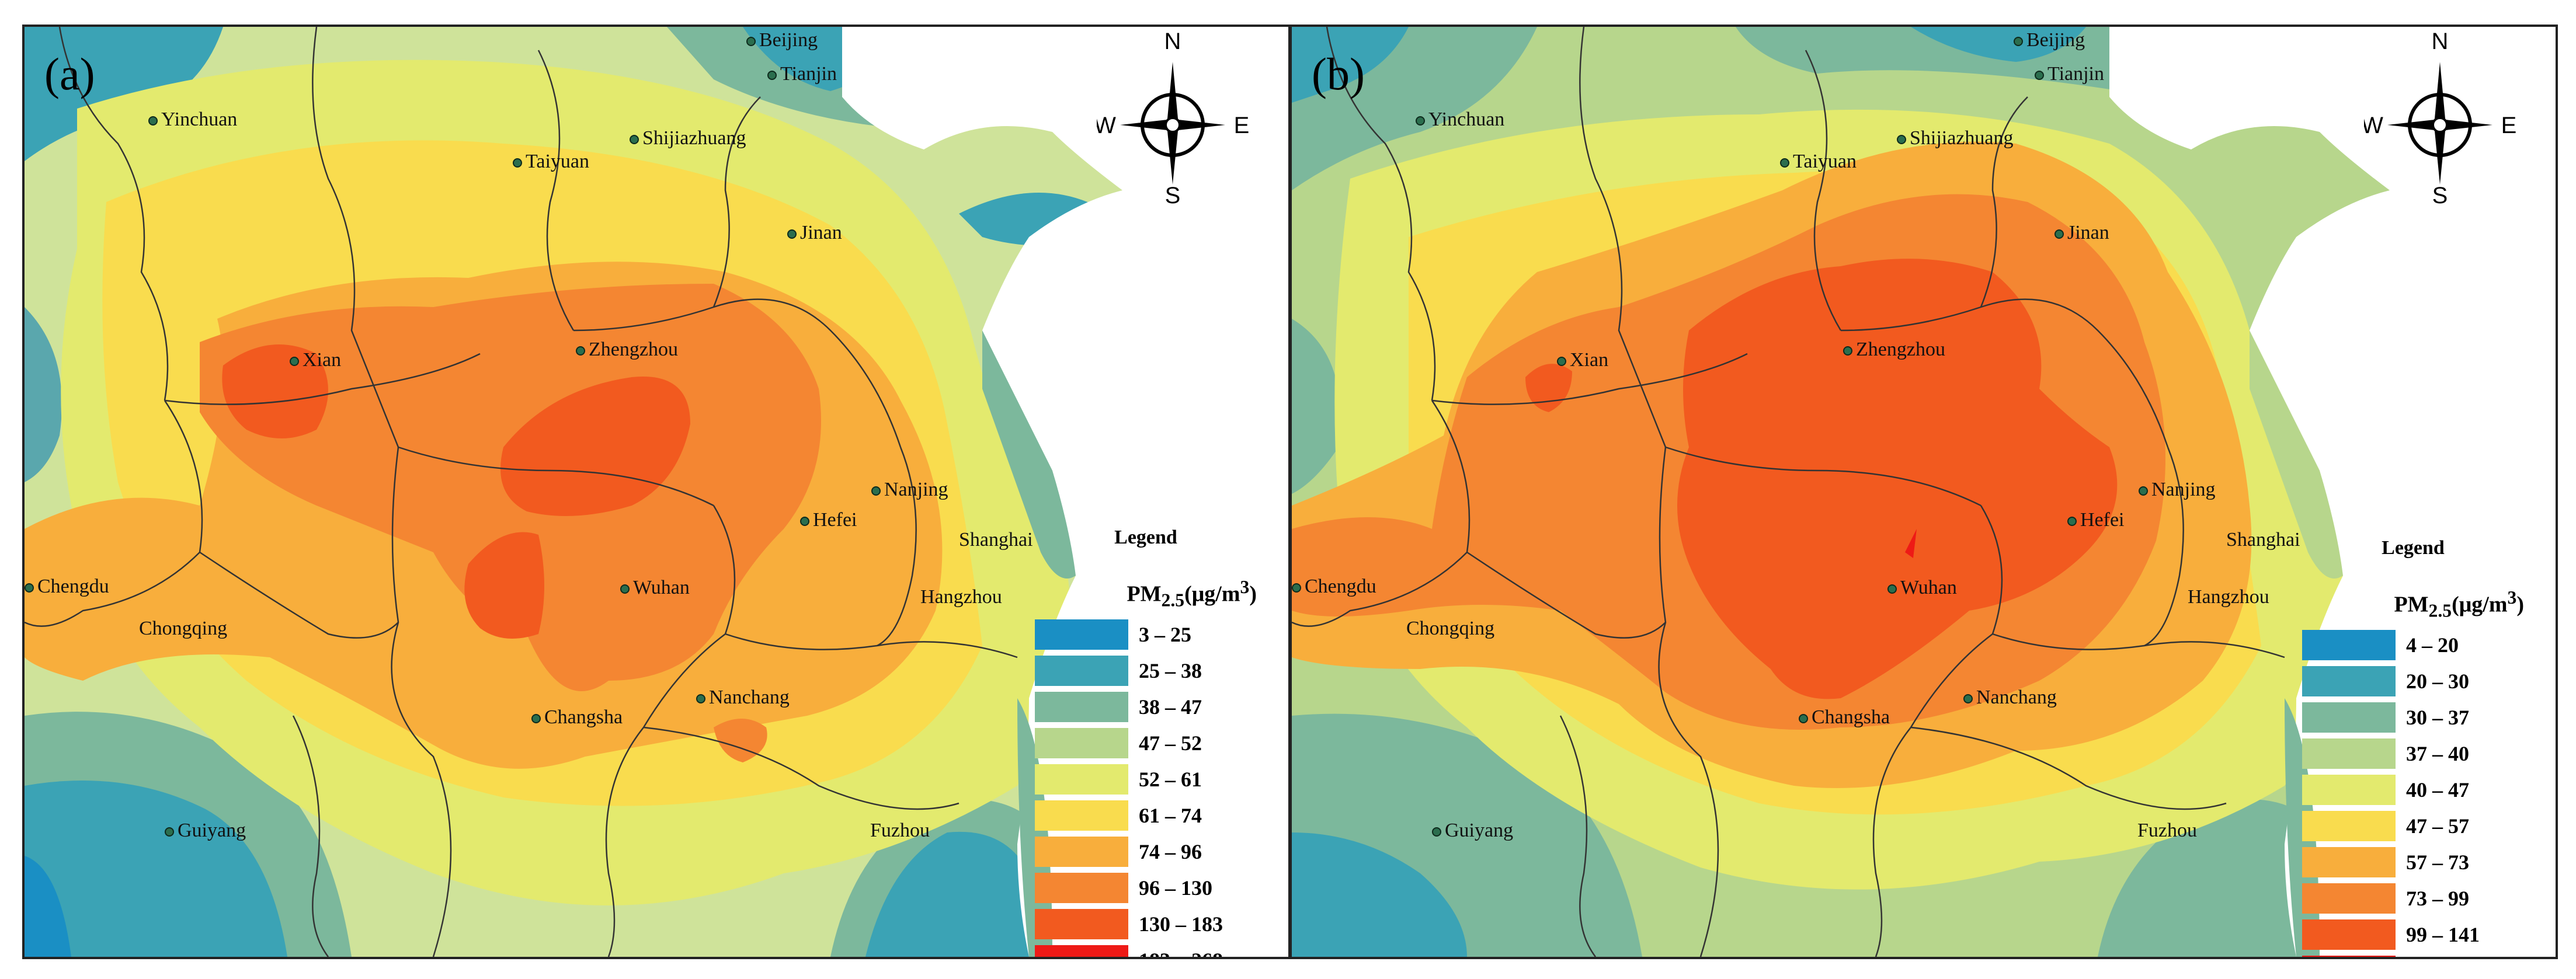  I want to click on legend-item: 96 – 130, so click(1146, 888).